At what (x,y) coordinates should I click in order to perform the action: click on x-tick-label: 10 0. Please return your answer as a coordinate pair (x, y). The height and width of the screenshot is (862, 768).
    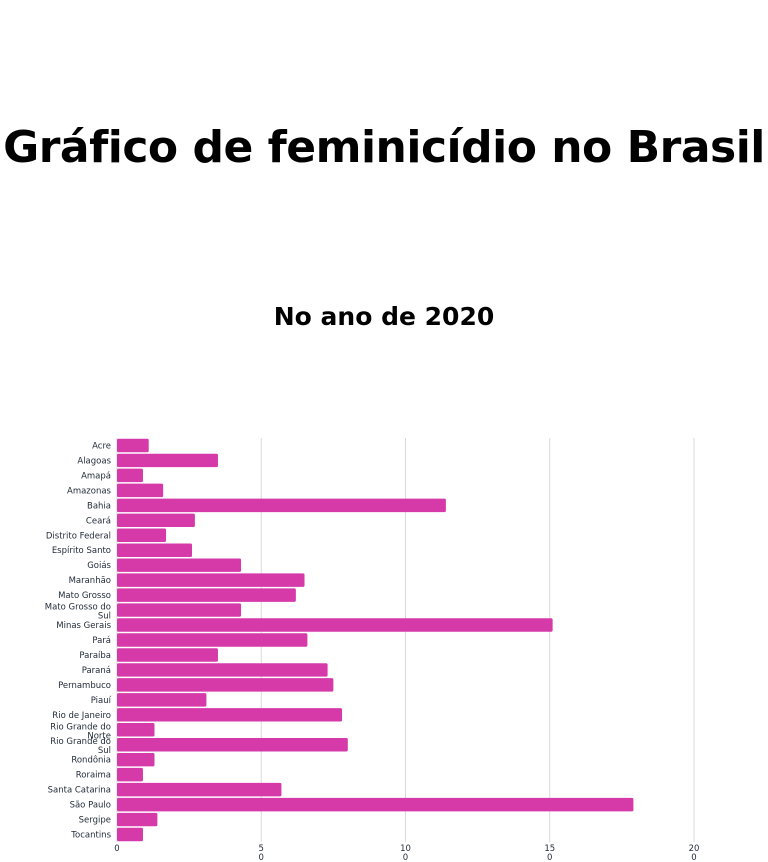
    Looking at the image, I should click on (405, 853).